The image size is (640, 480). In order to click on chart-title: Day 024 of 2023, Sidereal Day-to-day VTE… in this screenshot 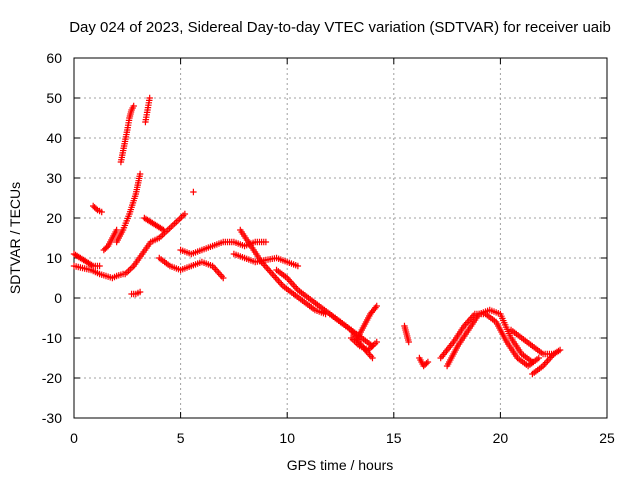, I will do `click(340, 27)`.